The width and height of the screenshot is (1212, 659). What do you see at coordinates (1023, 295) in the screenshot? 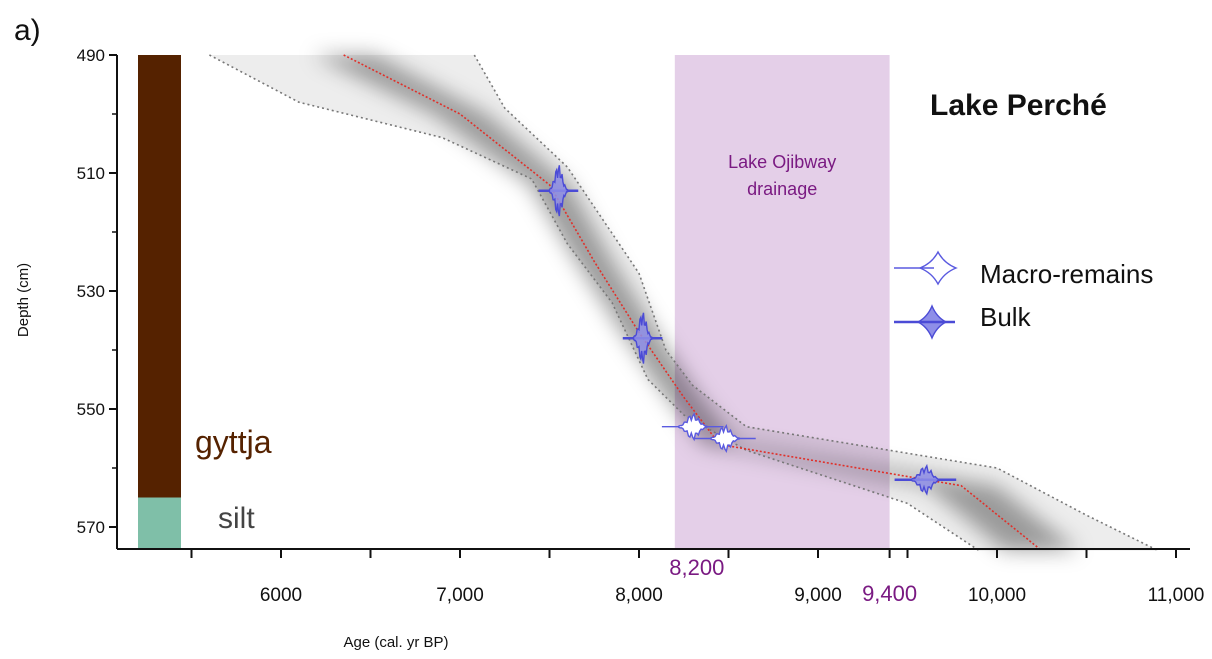
I see `legend: Macro-remains Bulk` at bounding box center [1023, 295].